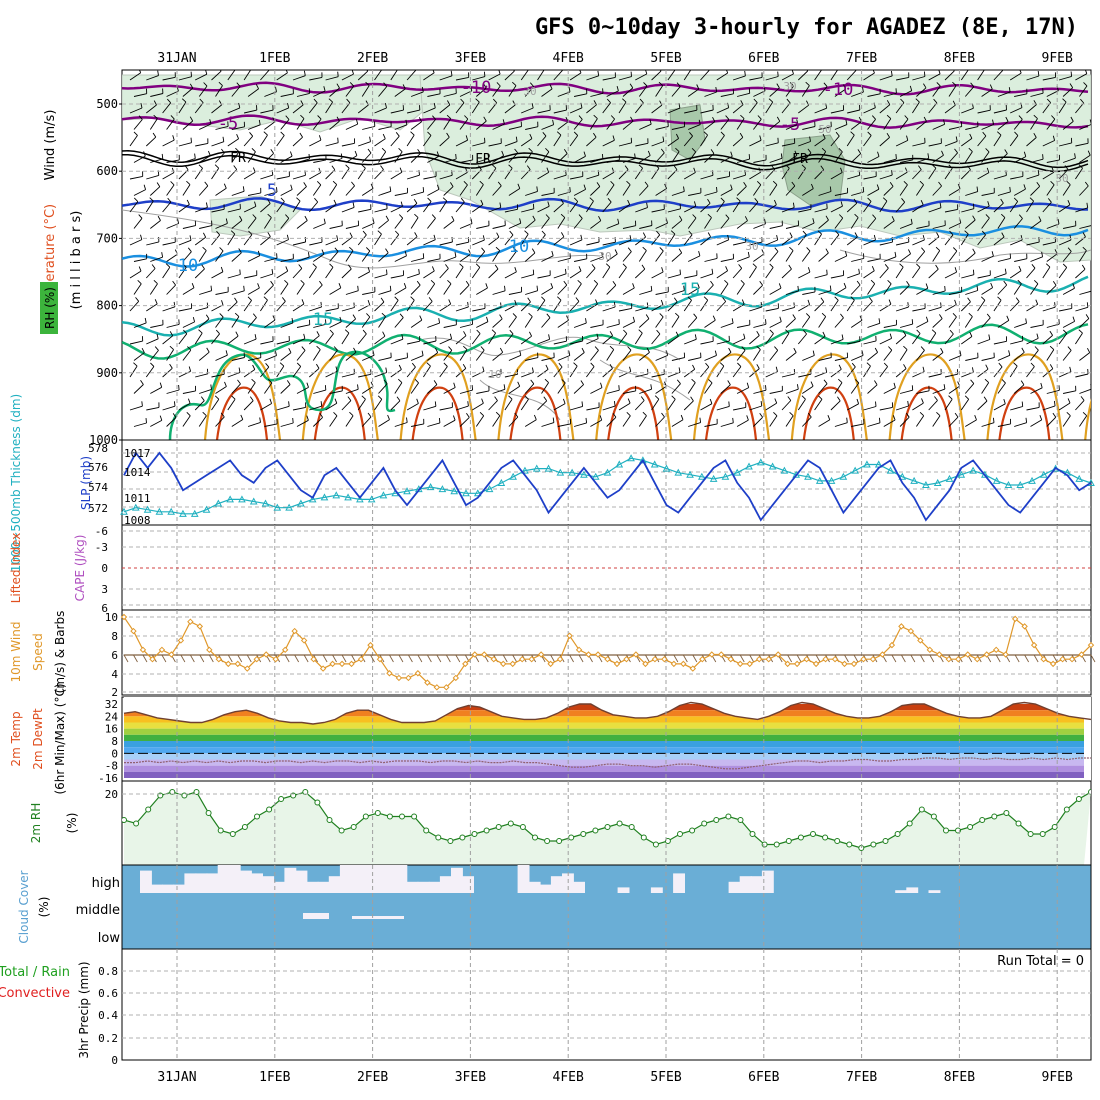 This screenshot has height=1100, width=1100. Describe the element at coordinates (1030, 834) in the screenshot. I see `rh2m-marker` at that location.